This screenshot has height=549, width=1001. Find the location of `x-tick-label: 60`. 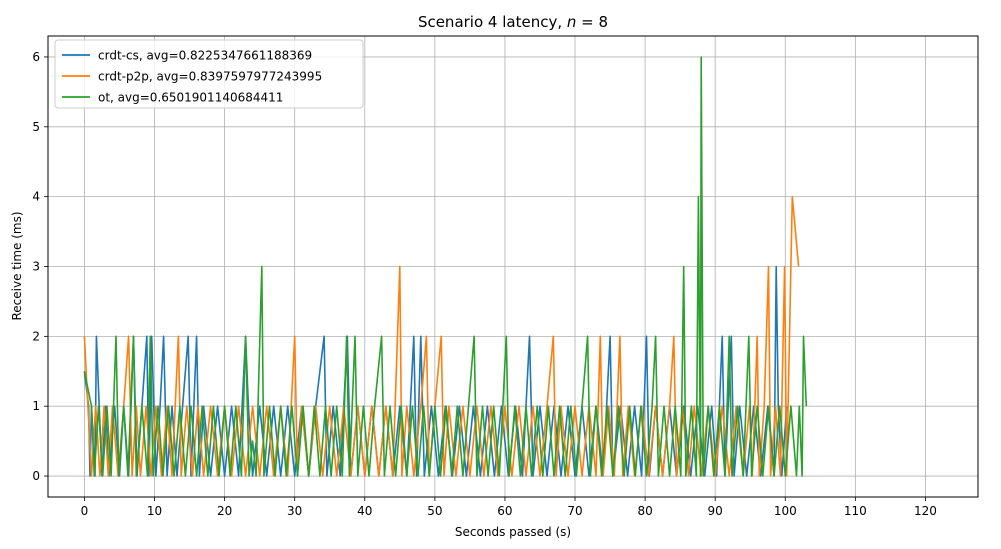

x-tick-label: 60 is located at coordinates (504, 511).